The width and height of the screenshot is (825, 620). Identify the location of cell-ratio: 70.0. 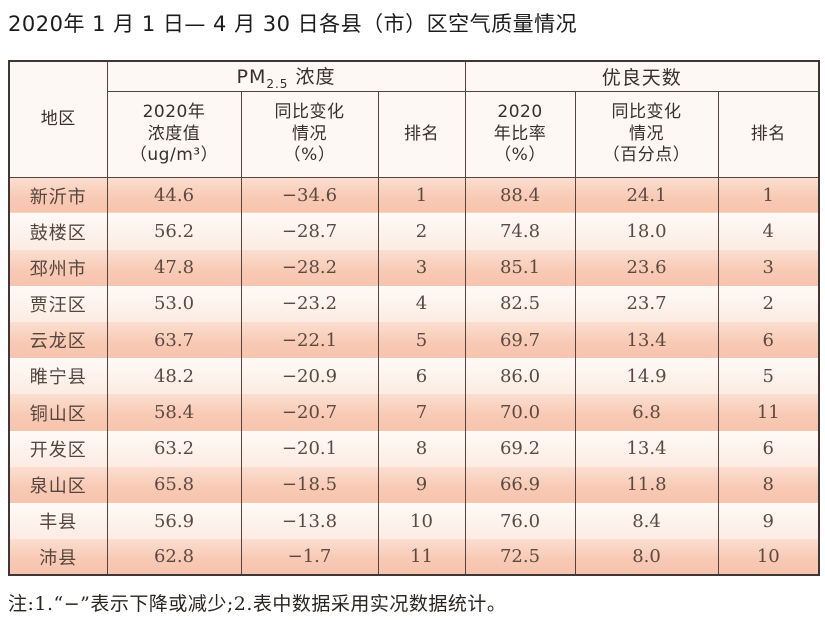
(520, 412).